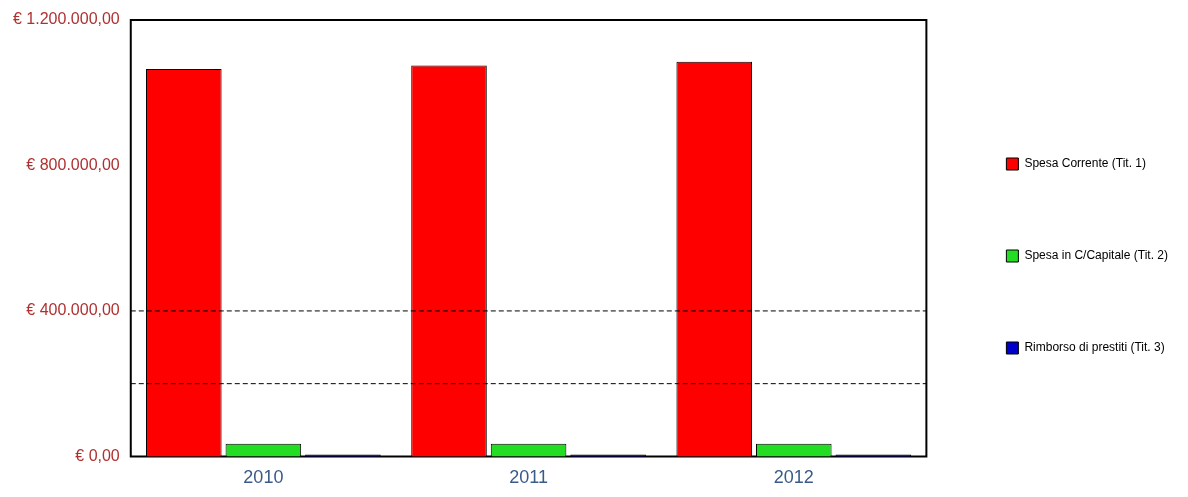  Describe the element at coordinates (66, 19) in the screenshot. I see `y-tick-label: € 1.200.000,00` at that location.